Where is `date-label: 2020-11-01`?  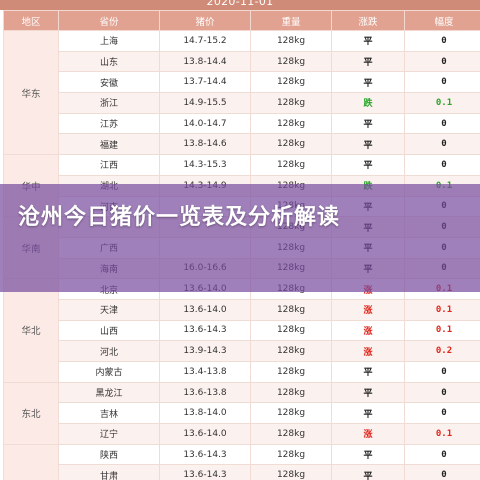
date-label: 2020-11-01 is located at coordinates (240, 4).